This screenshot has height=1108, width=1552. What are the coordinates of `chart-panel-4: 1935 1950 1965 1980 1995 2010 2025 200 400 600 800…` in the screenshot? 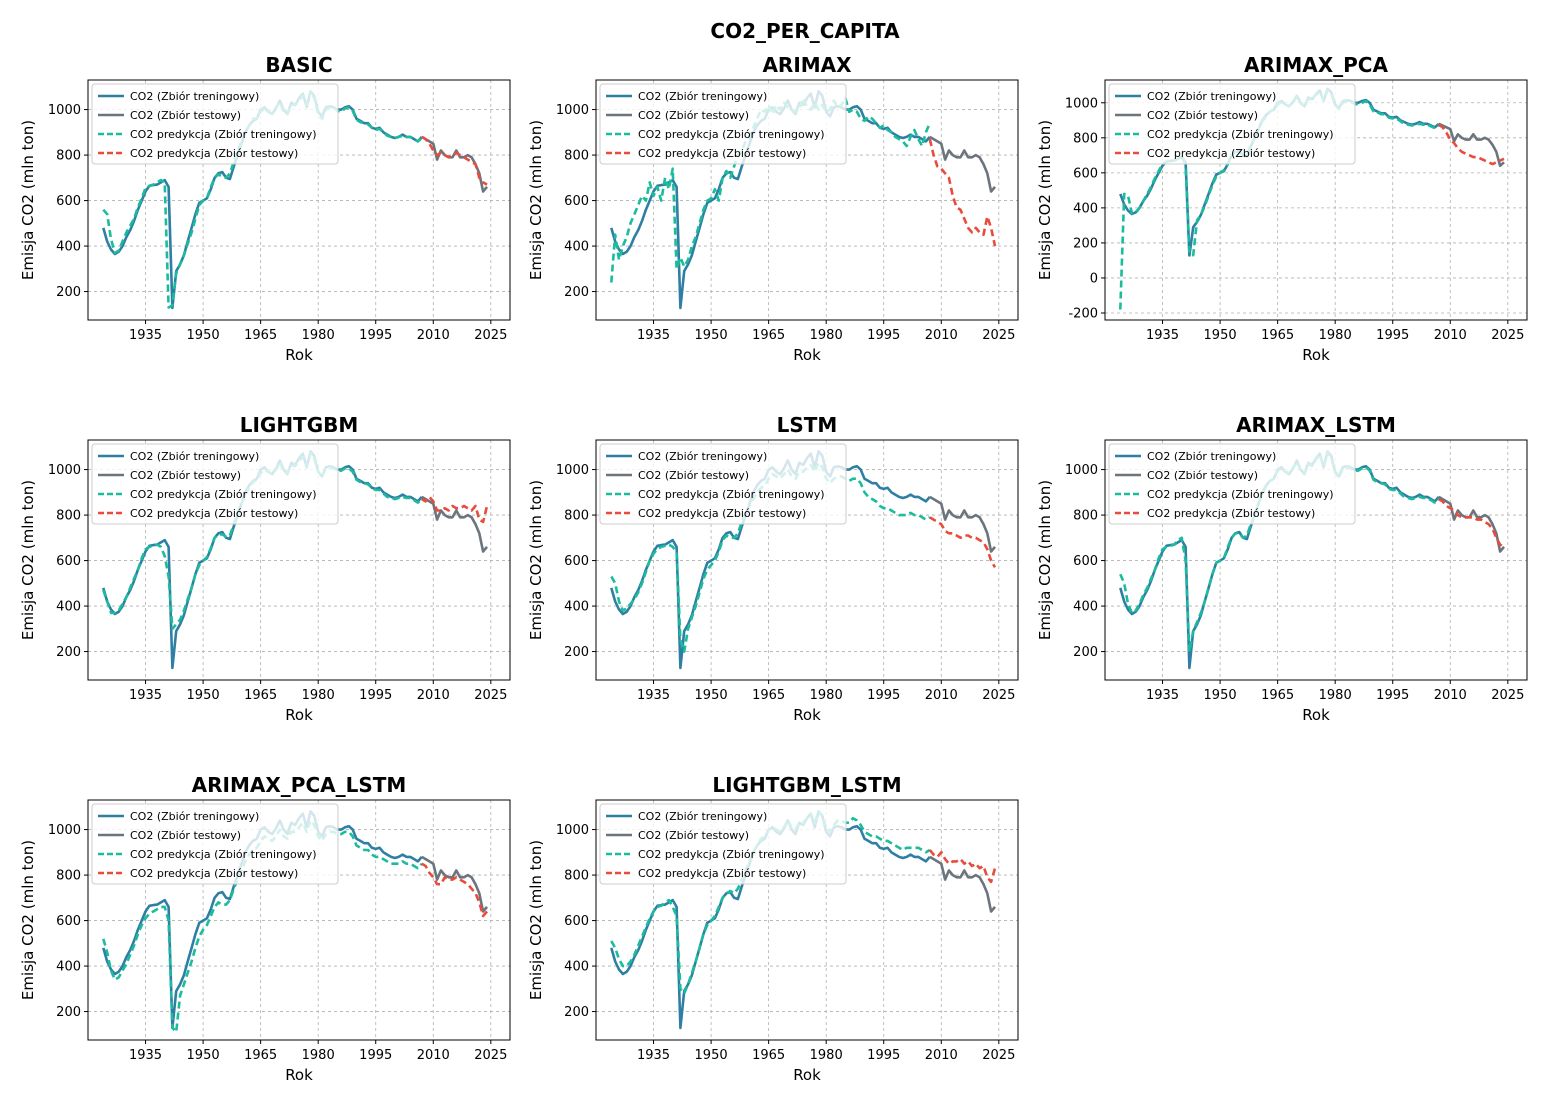 It's located at (265, 568).